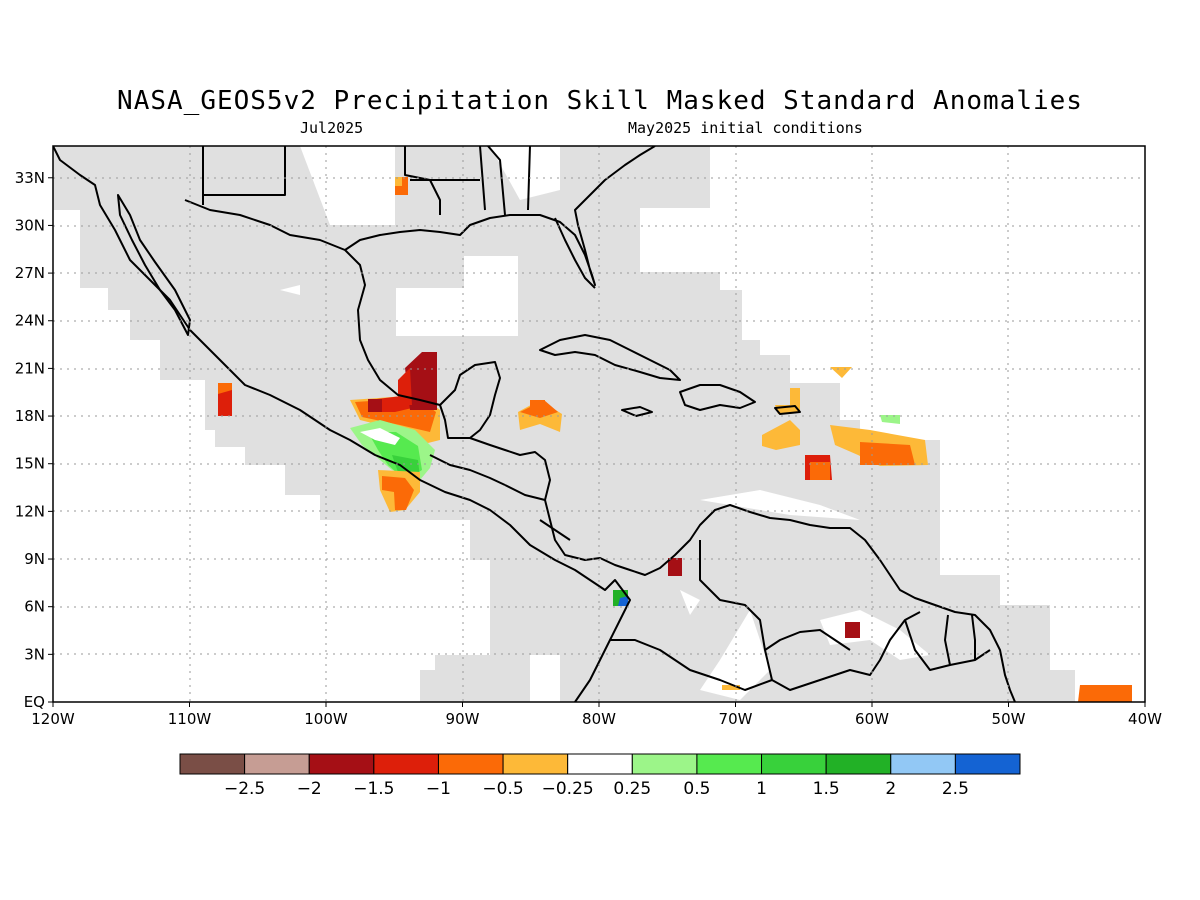  I want to click on colorbar-label: 0.5, so click(696, 789).